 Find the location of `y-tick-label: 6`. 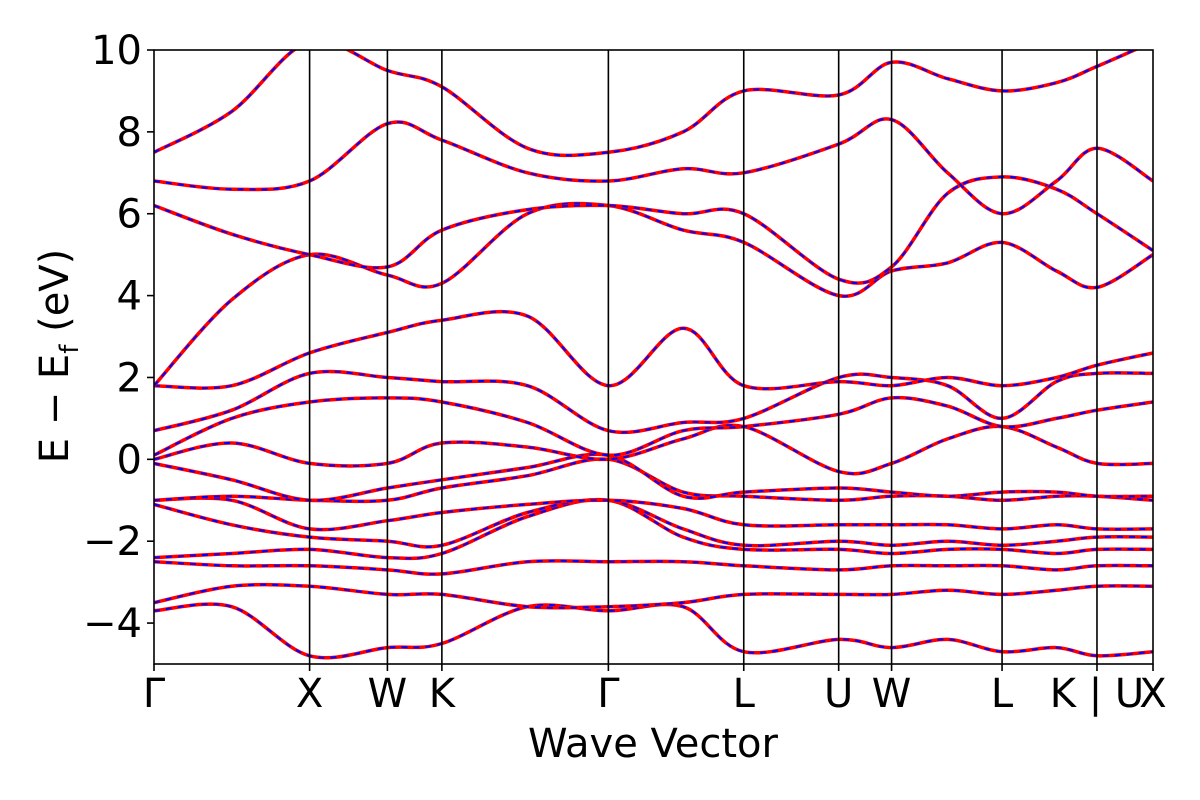

y-tick-label: 6 is located at coordinates (129, 215).